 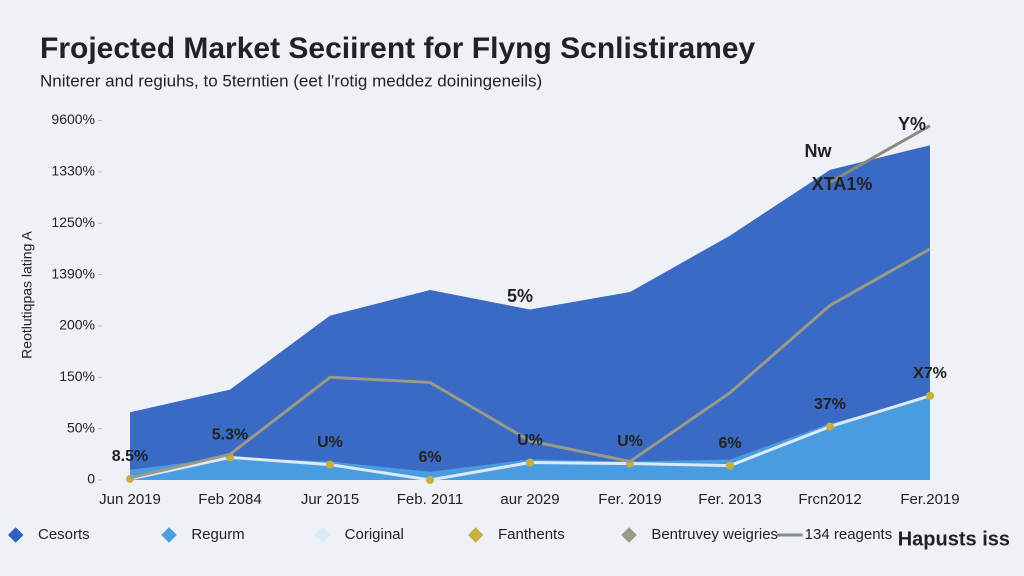 What do you see at coordinates (73, 119) in the screenshot?
I see `y-tick-label: 9600%` at bounding box center [73, 119].